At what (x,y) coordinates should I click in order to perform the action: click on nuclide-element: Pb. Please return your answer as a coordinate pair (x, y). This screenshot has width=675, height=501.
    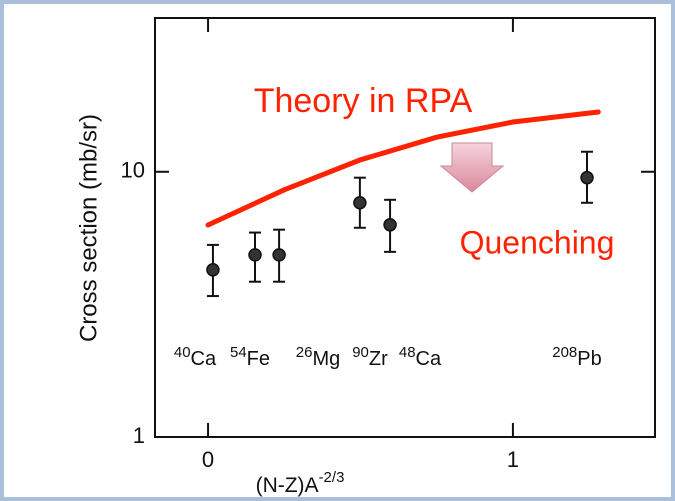
    Looking at the image, I should click on (589, 359).